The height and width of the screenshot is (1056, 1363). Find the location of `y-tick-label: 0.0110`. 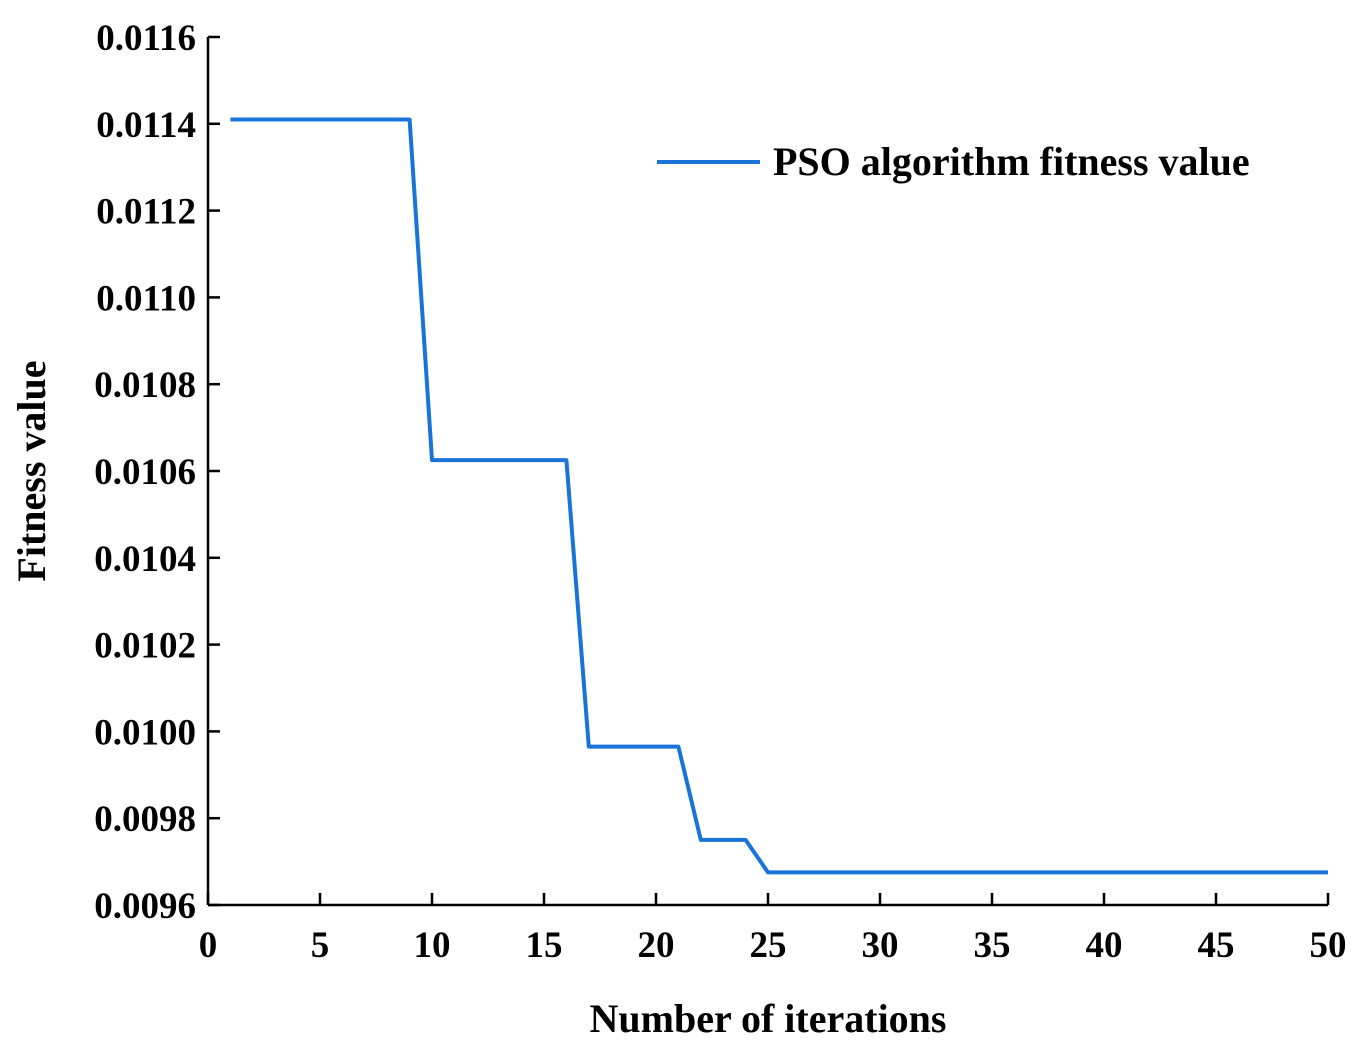

y-tick-label: 0.0110 is located at coordinates (146, 298).